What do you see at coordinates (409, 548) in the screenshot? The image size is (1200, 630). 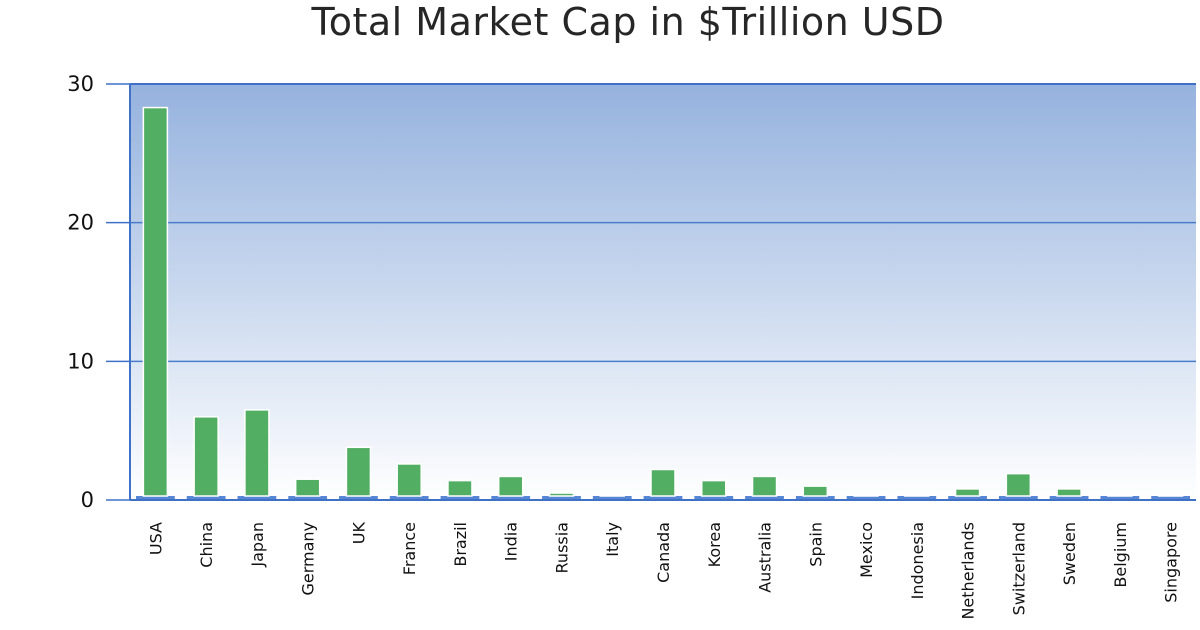 I see `x-tick-label: France` at bounding box center [409, 548].